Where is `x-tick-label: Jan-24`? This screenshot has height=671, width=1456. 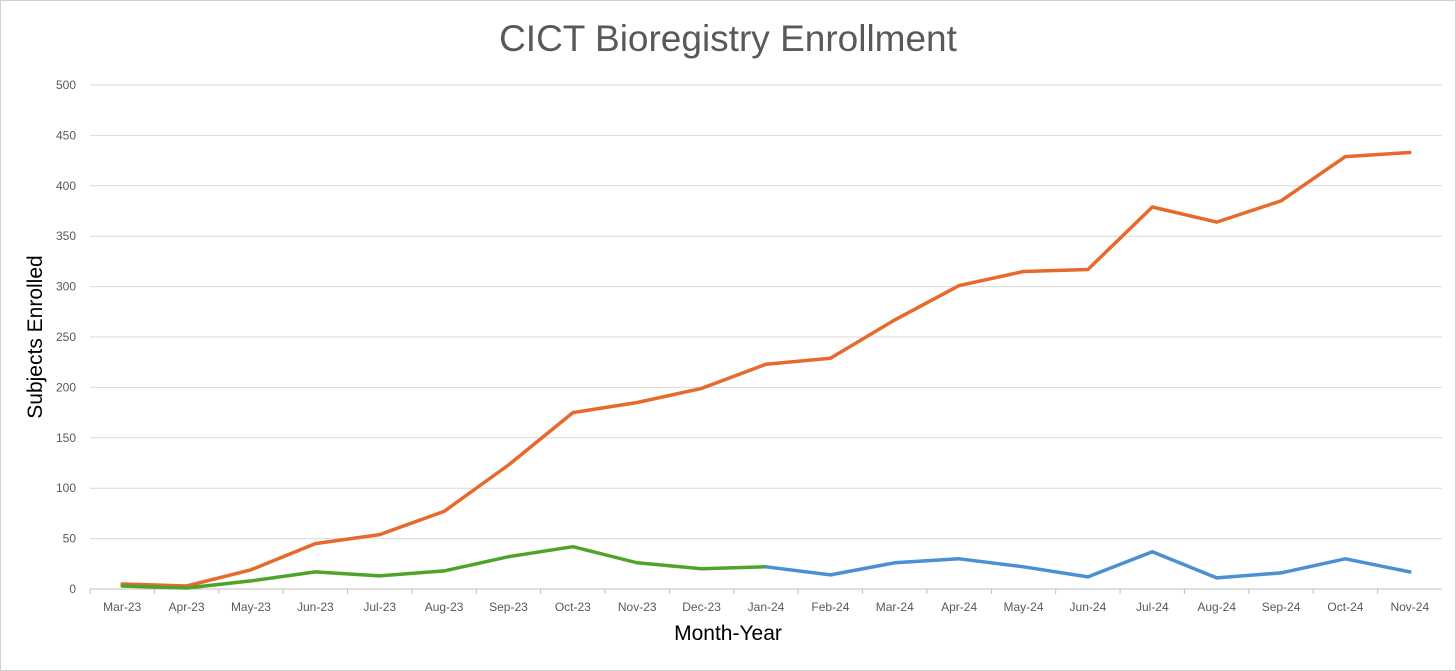
x-tick-label: Jan-24 is located at coordinates (766, 607).